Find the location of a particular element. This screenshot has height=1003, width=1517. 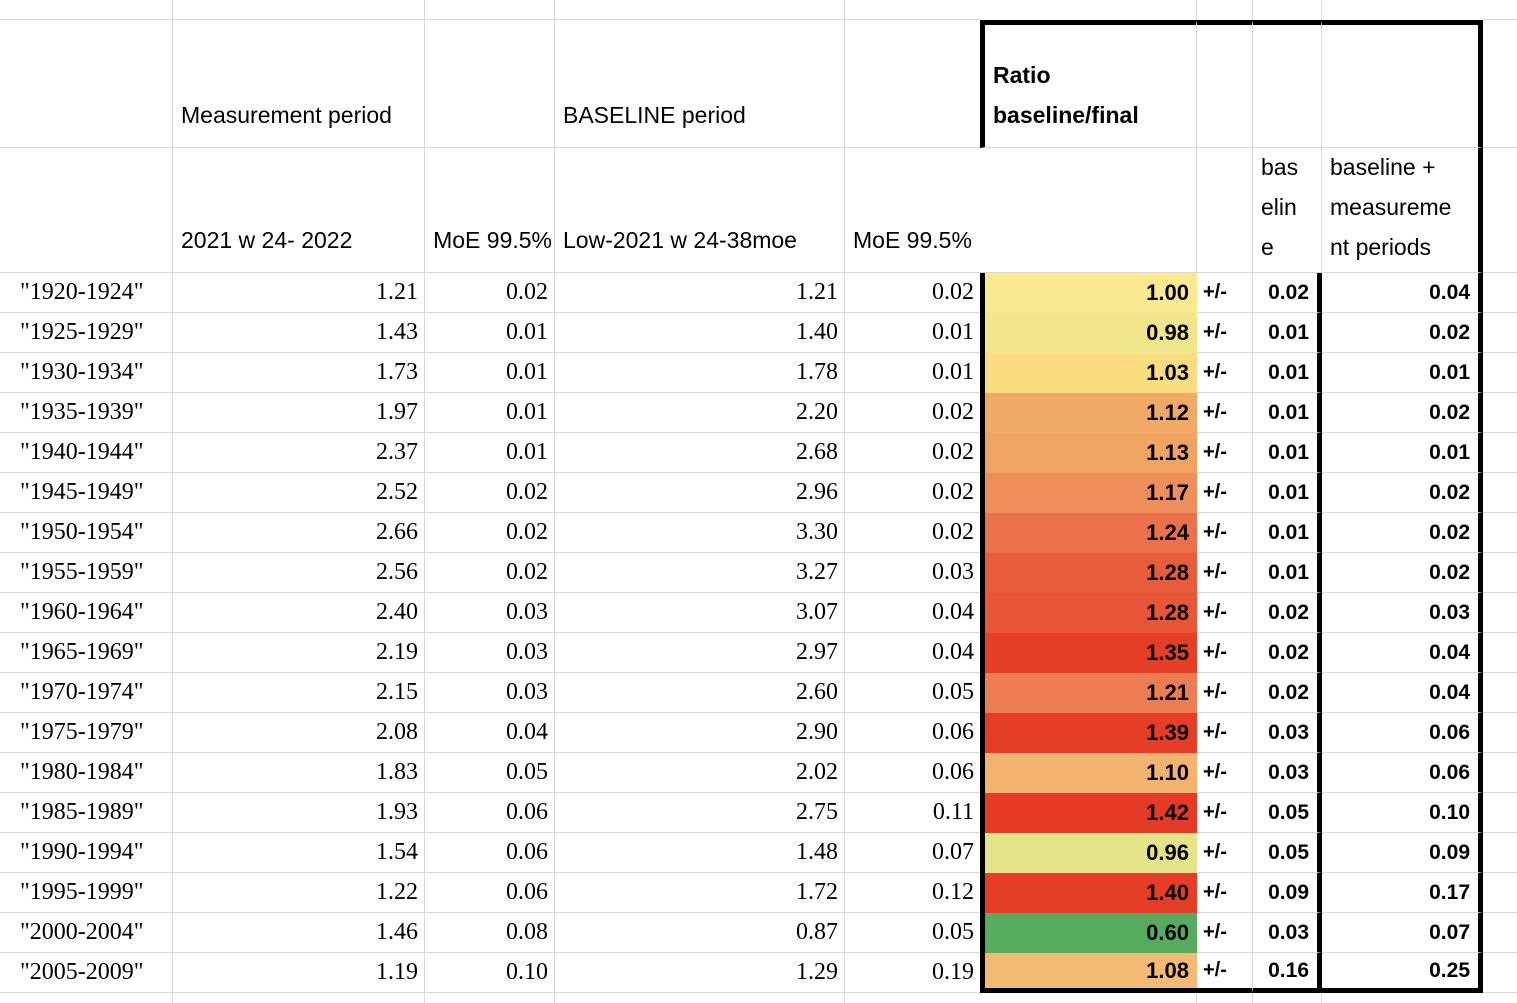

ratio-cell: 0.98 is located at coordinates (1088, 333).